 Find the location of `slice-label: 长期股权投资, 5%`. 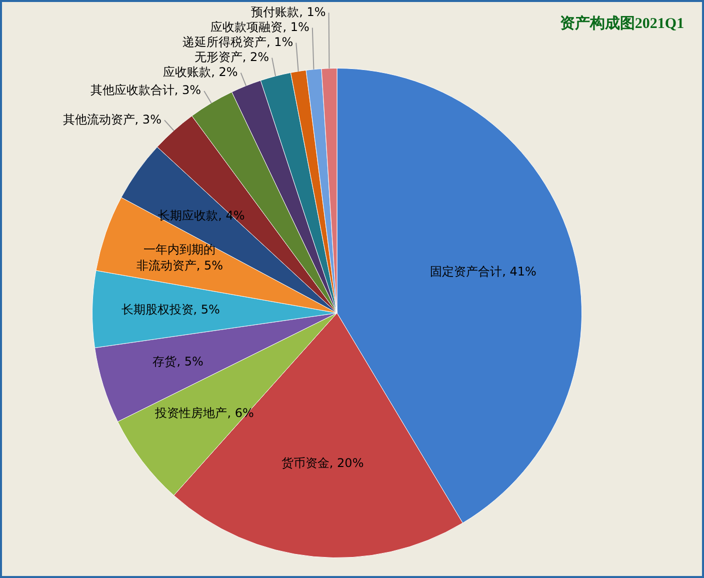

slice-label: 长期股权投资, 5% is located at coordinates (170, 309).